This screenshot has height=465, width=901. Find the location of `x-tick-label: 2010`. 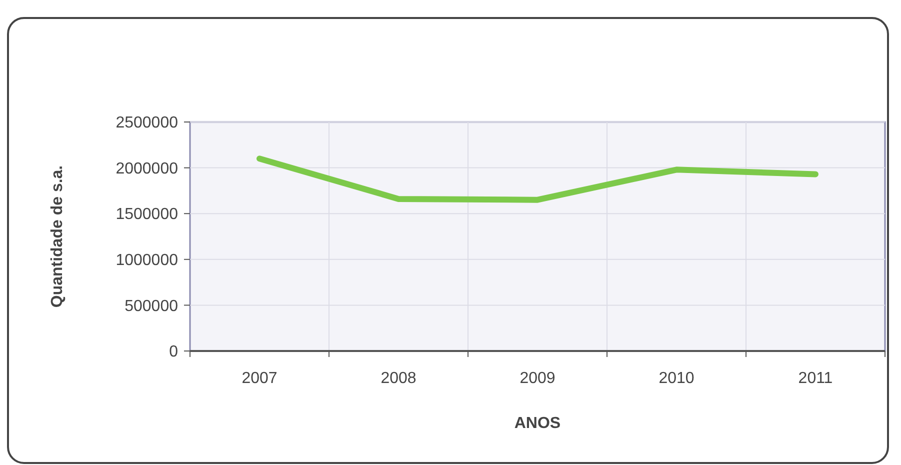

x-tick-label: 2010 is located at coordinates (676, 378).